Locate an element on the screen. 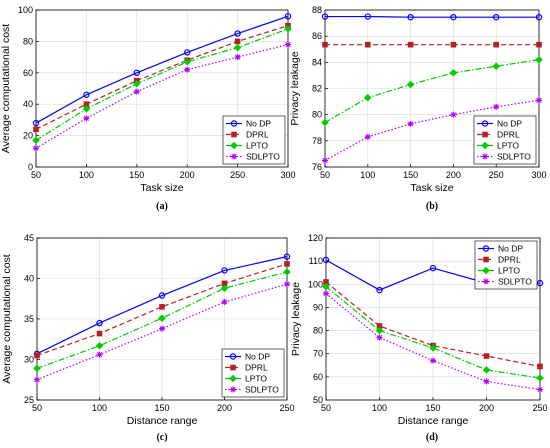  series-lpto is located at coordinates (162, 320).